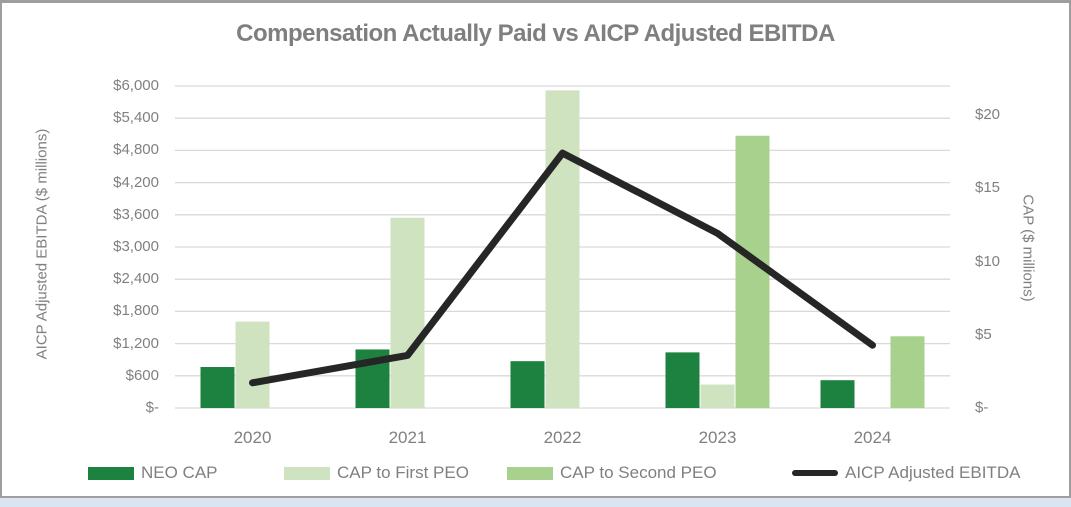 The height and width of the screenshot is (507, 1071). Describe the element at coordinates (638, 472) in the screenshot. I see `legend-label: CAP to Second PEO` at that location.